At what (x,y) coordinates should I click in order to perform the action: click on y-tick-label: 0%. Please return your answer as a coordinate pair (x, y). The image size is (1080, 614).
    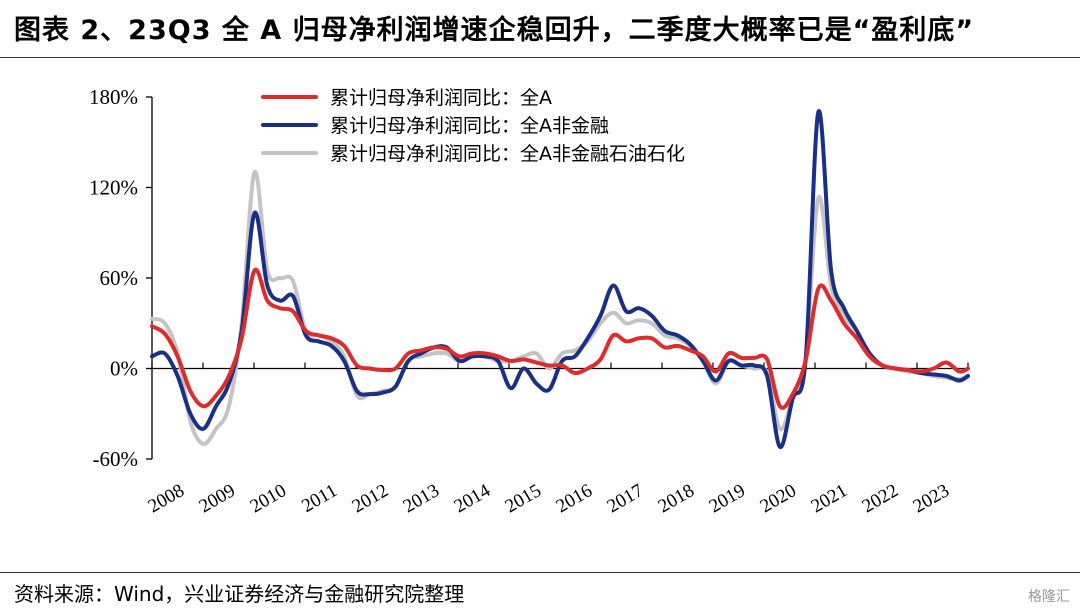
    Looking at the image, I should click on (124, 369).